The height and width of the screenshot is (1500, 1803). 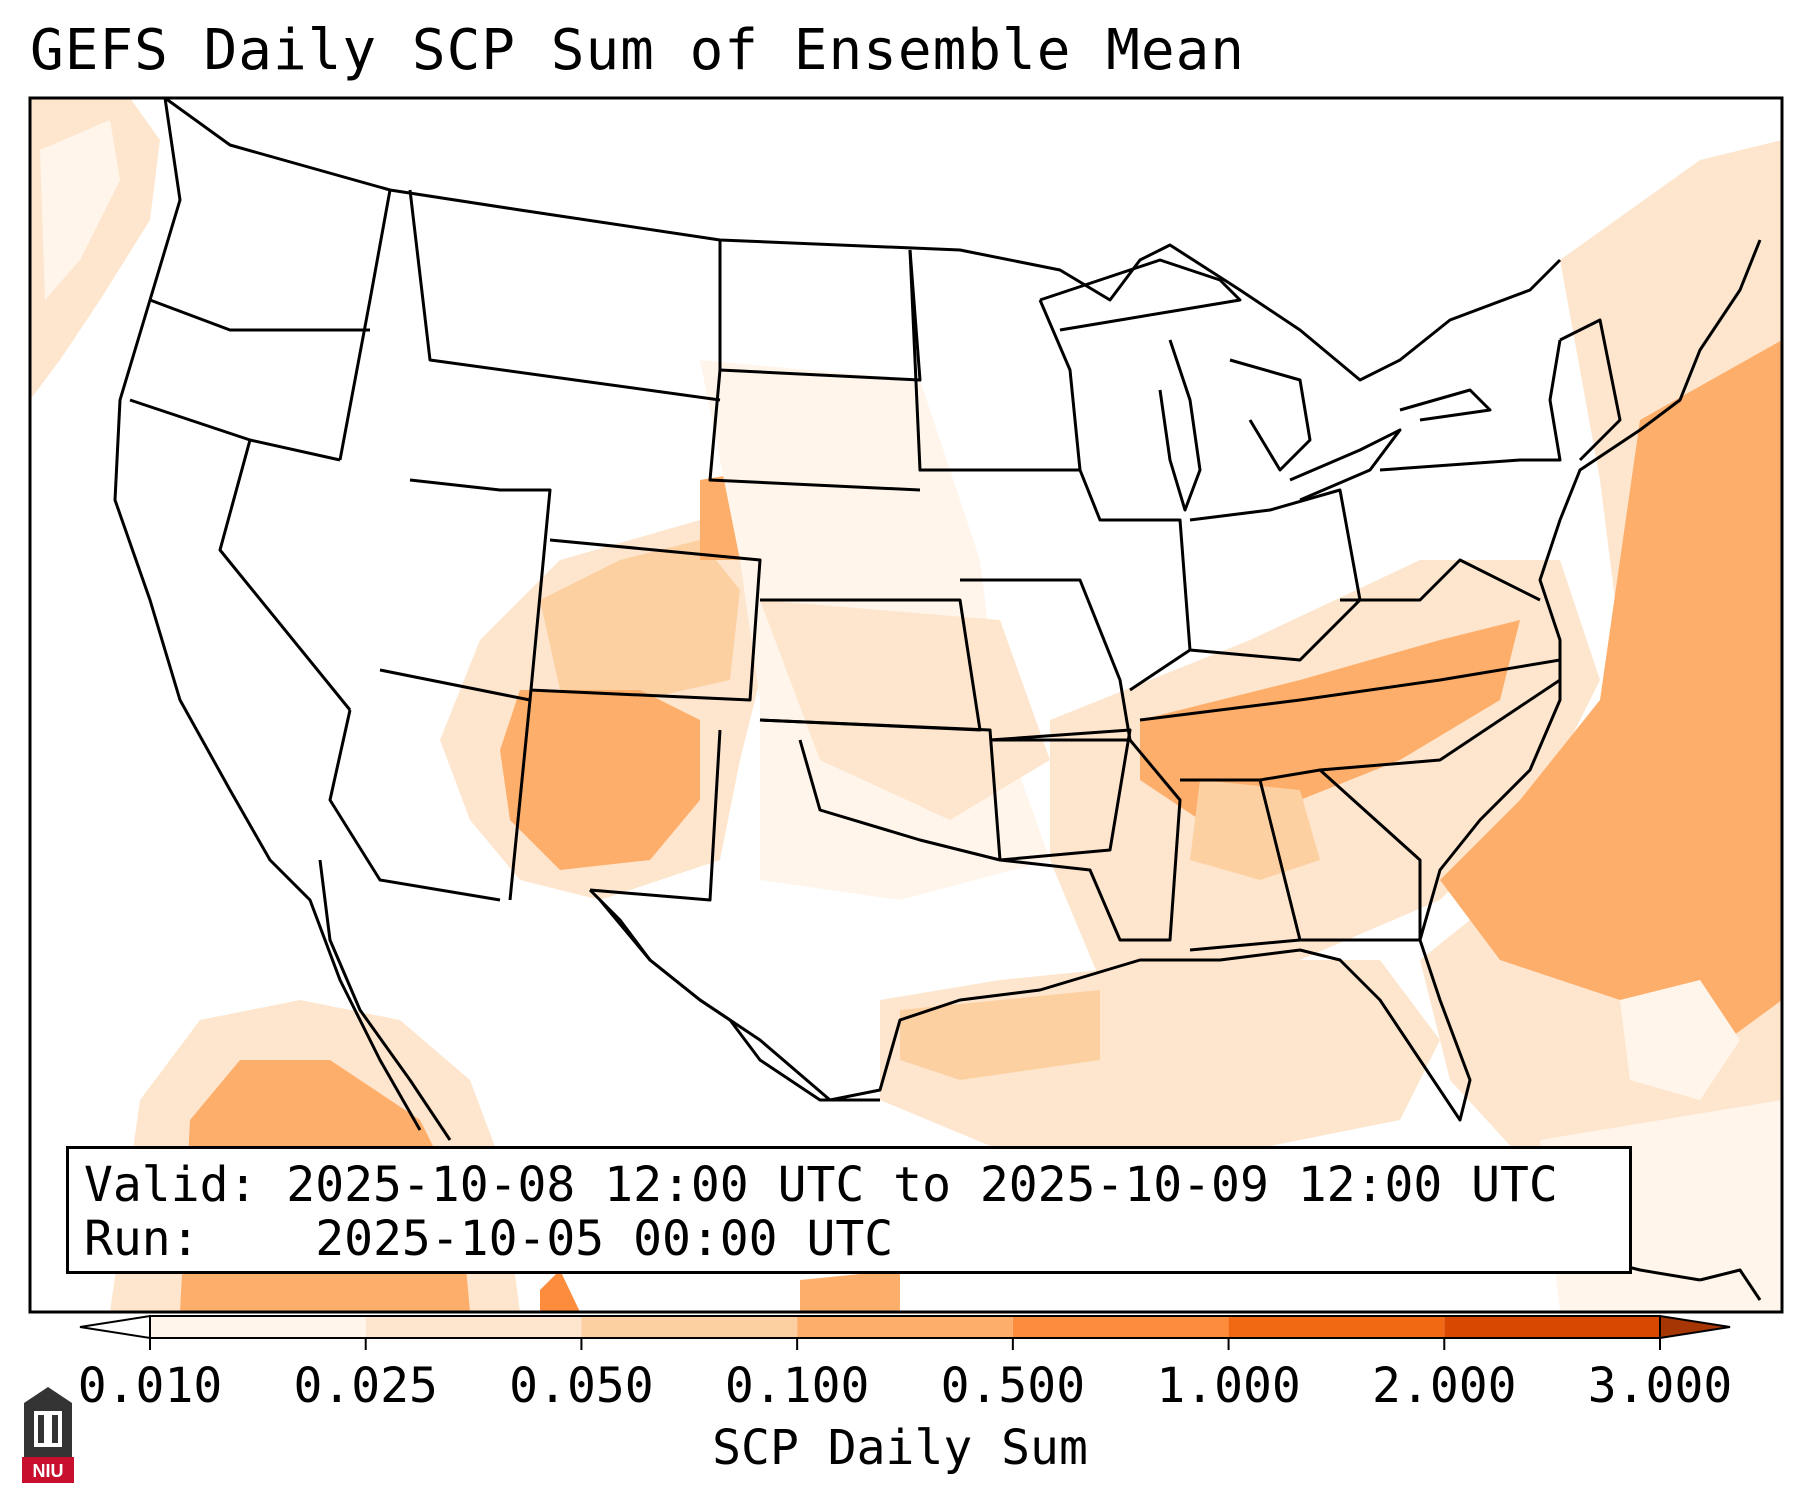 What do you see at coordinates (638, 50) in the screenshot?
I see `map-title: GEFS Daily SCP Sum of Ensemble Mean` at bounding box center [638, 50].